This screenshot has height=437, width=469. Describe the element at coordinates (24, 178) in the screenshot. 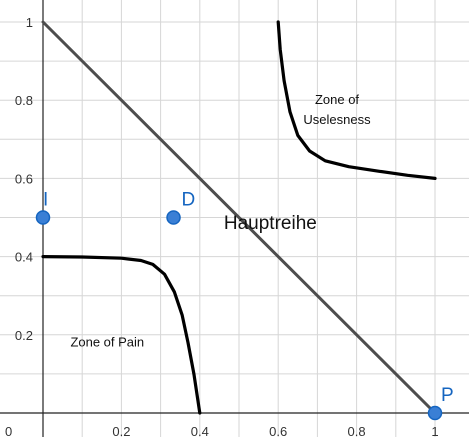

I see `y-tick-label: 0.6` at that location.